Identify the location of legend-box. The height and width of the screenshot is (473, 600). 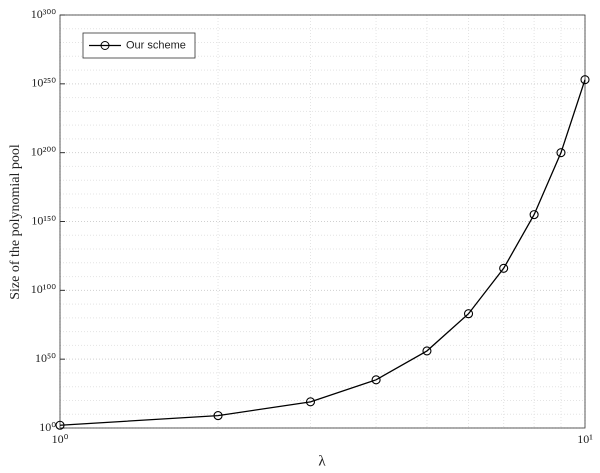
(139, 45).